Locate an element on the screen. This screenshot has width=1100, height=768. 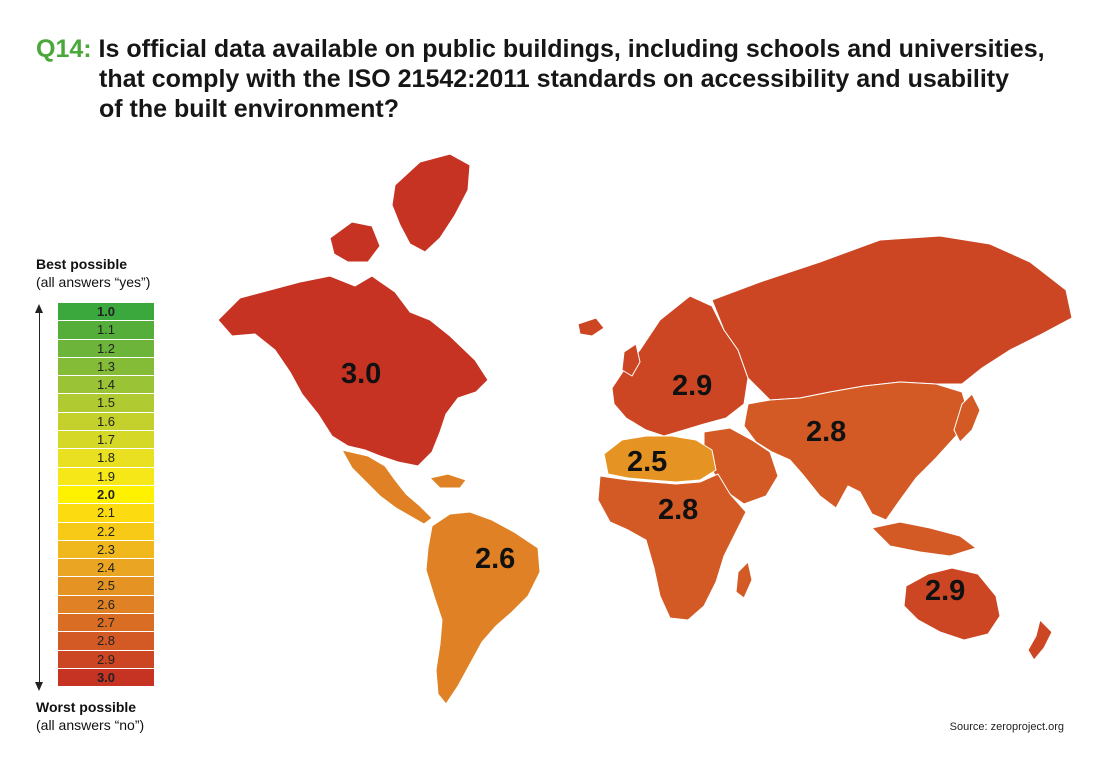
arrow-up-icon is located at coordinates (39, 308).